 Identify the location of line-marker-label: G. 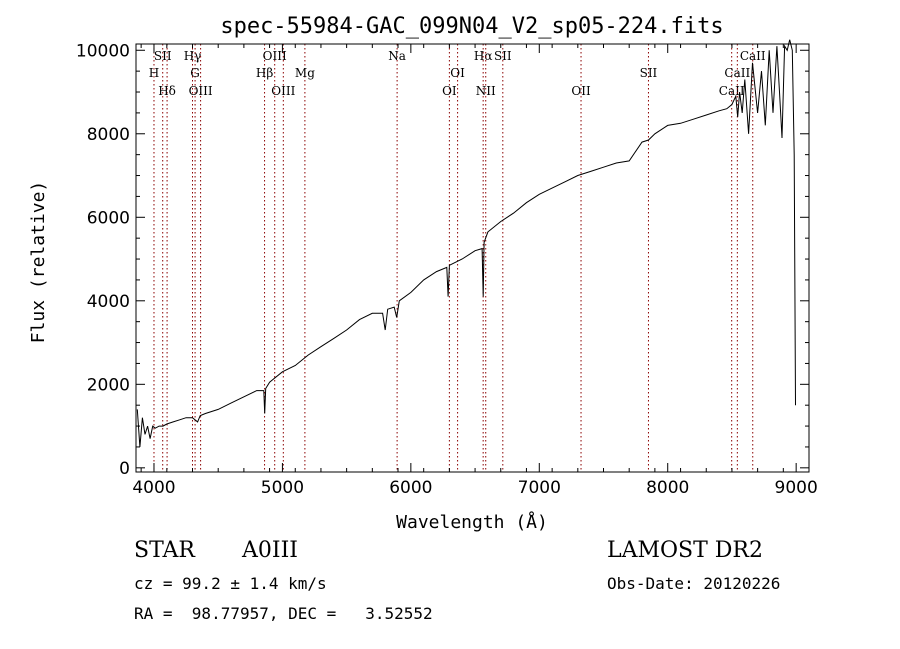
(195, 73).